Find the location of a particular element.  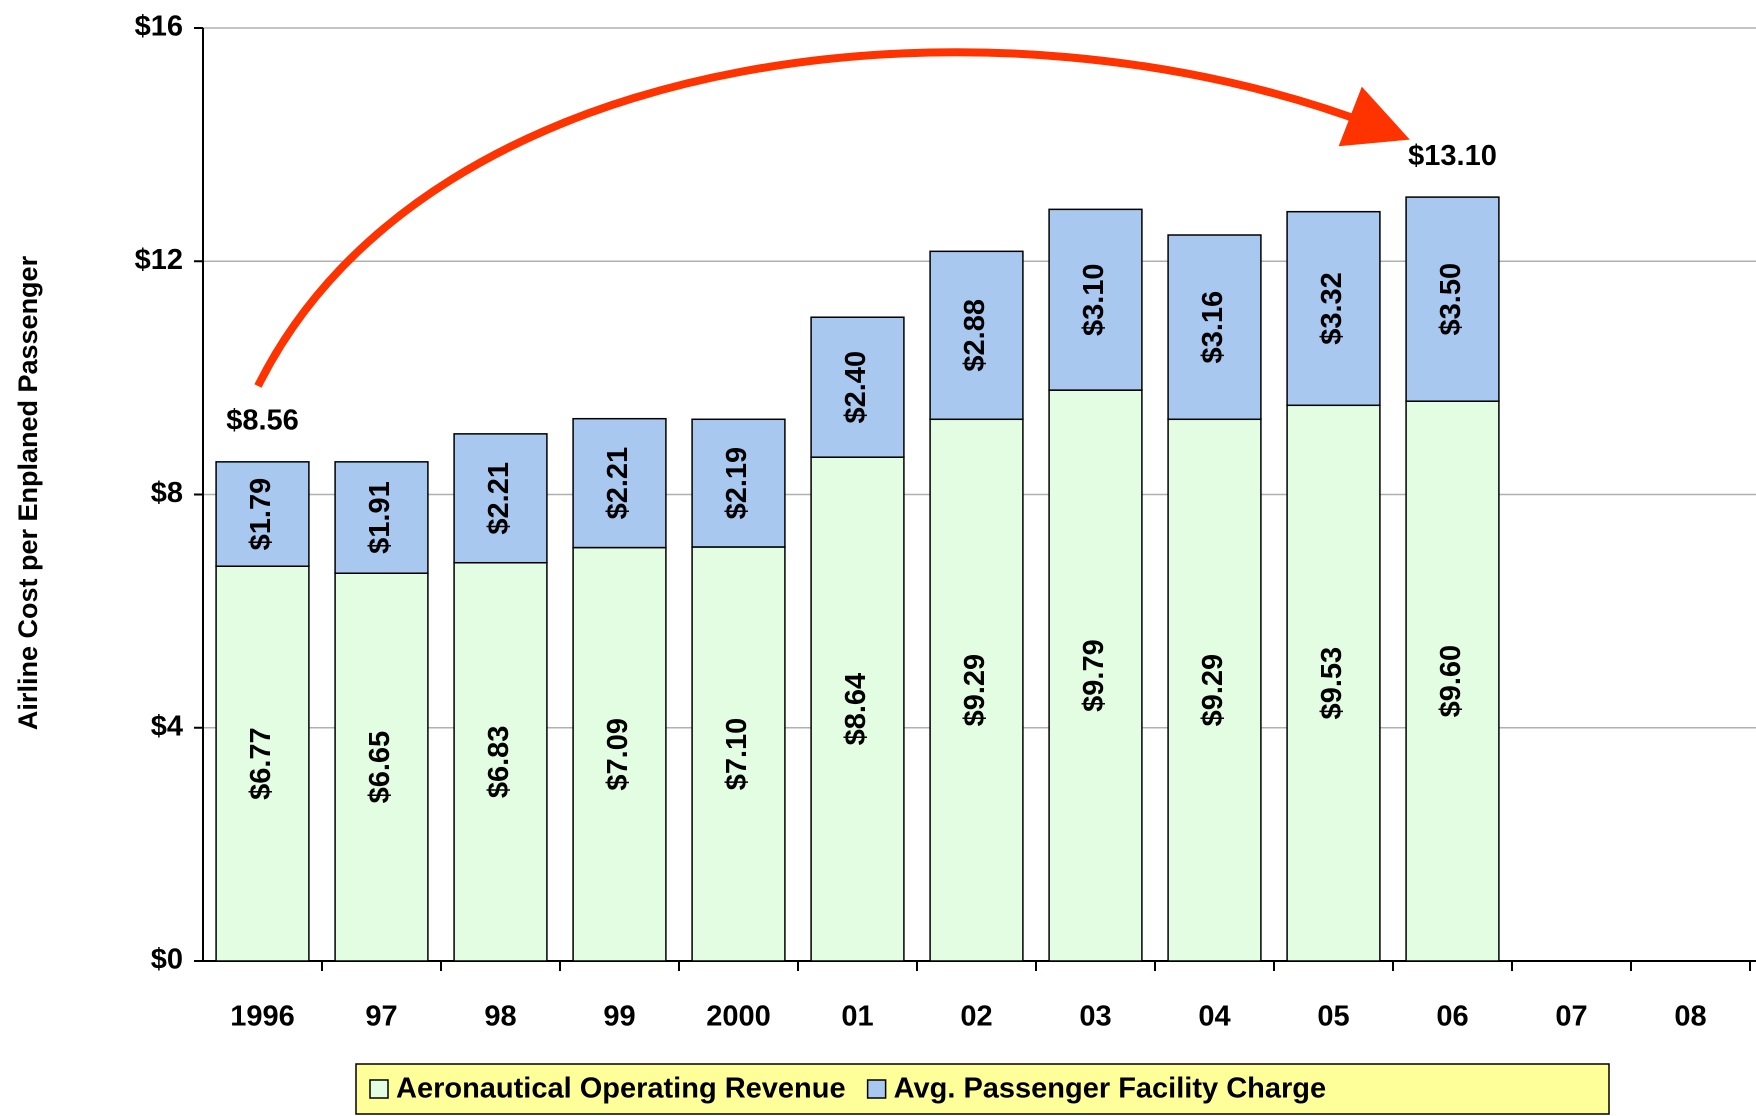

x-tick-label: 07 is located at coordinates (1571, 1017).